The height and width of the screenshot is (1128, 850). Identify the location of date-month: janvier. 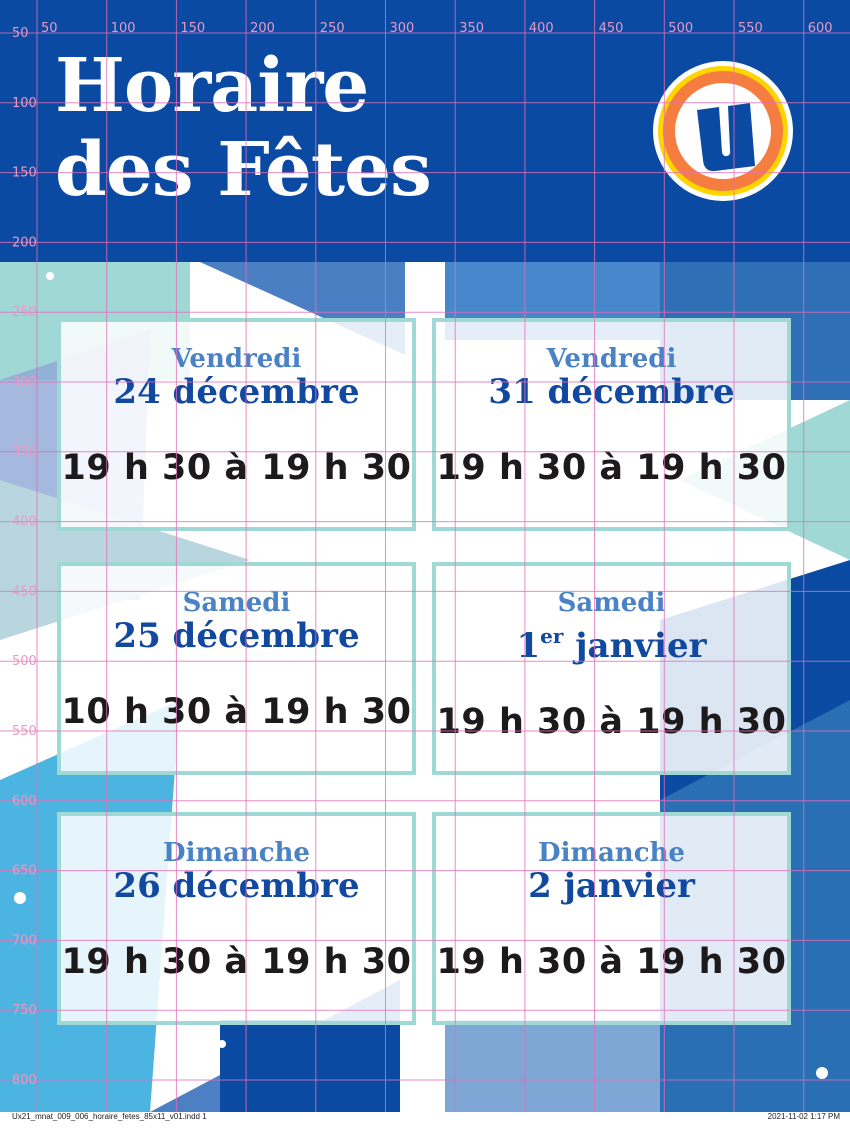
(635, 646).